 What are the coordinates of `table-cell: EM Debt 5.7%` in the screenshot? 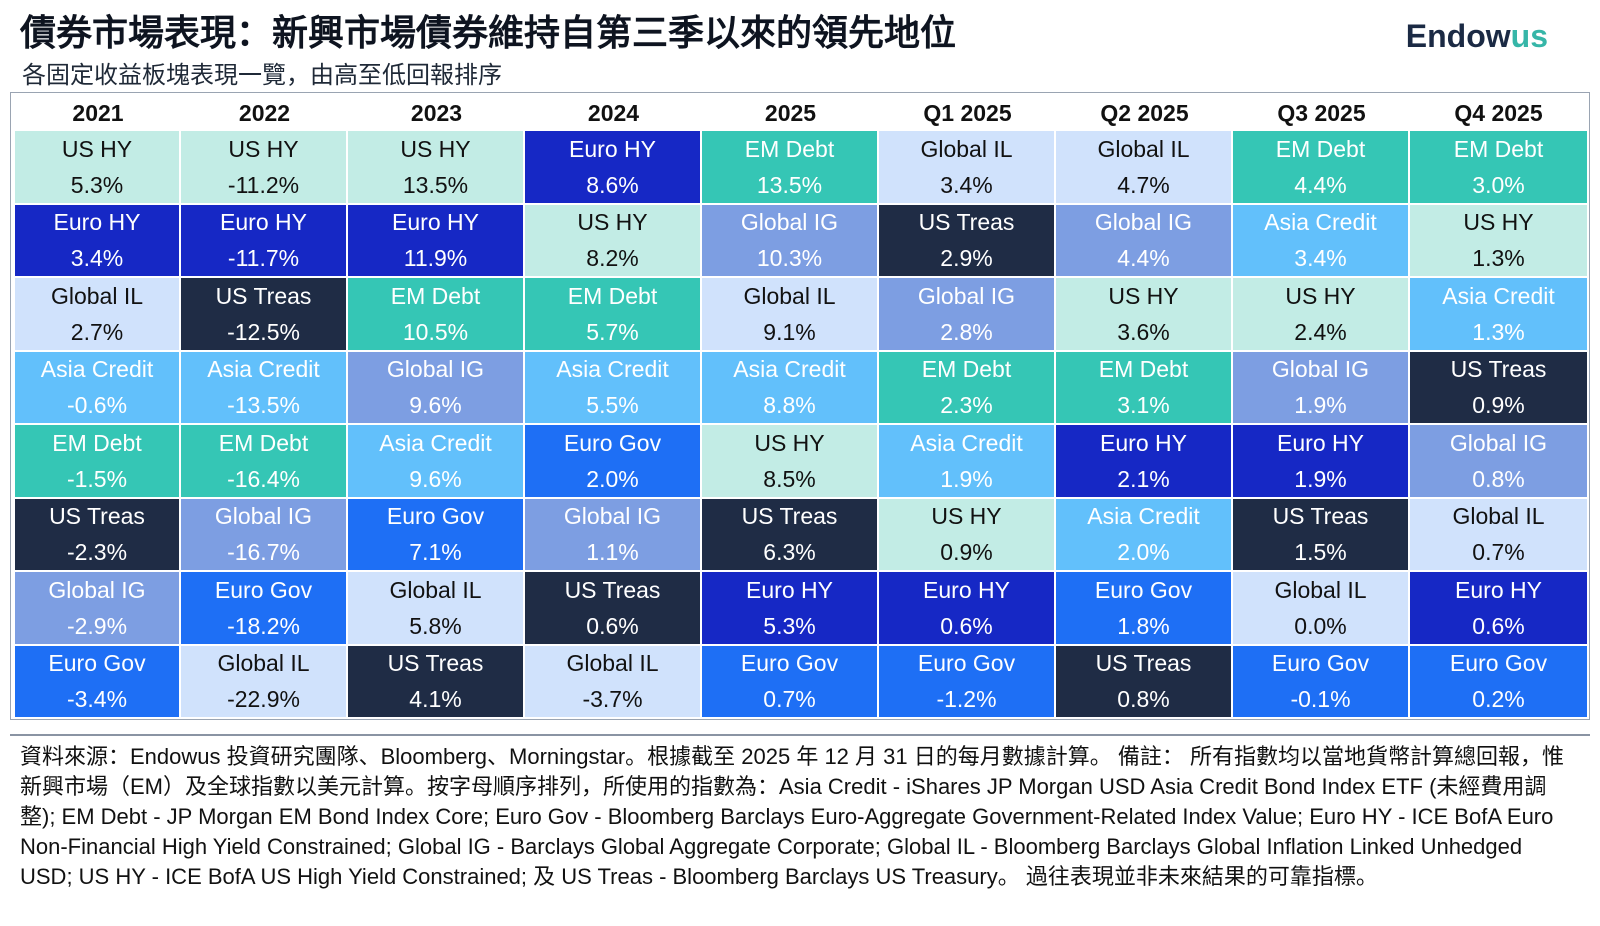 It's located at (613, 315).